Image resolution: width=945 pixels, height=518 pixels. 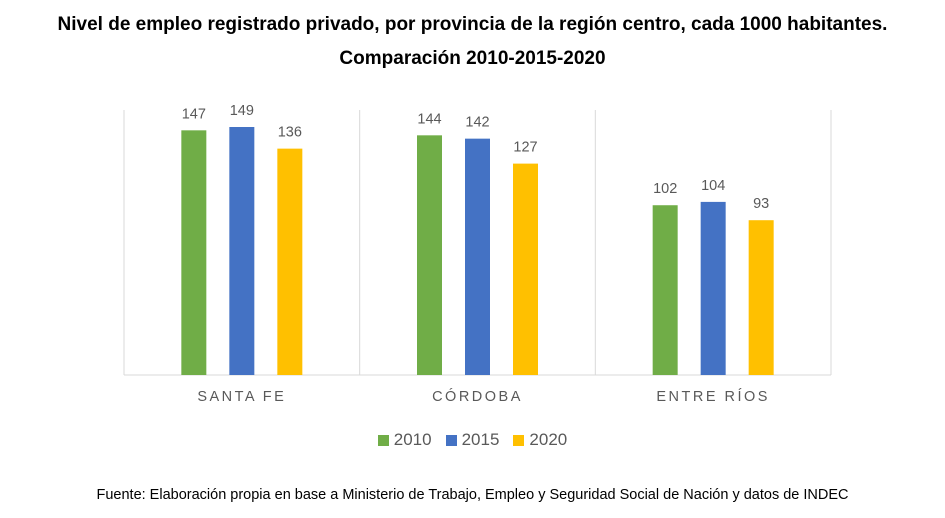 What do you see at coordinates (525, 148) in the screenshot?
I see `data-label: 127` at bounding box center [525, 148].